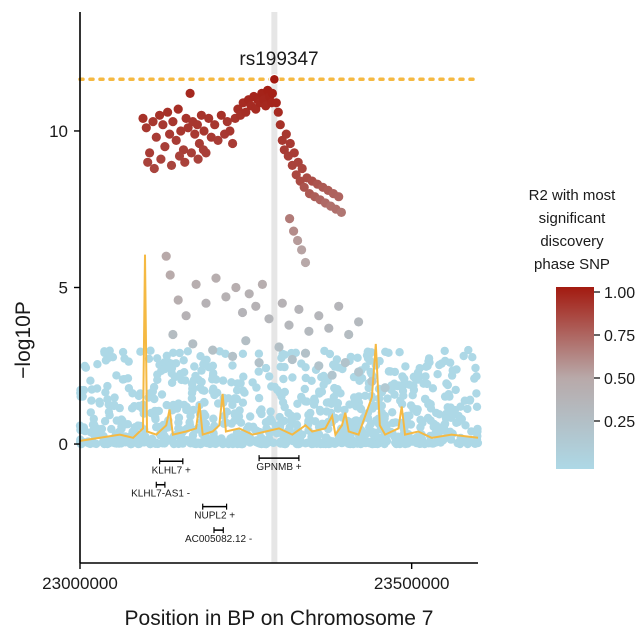  I want to click on x-tick-label: 23500000, so click(412, 583).